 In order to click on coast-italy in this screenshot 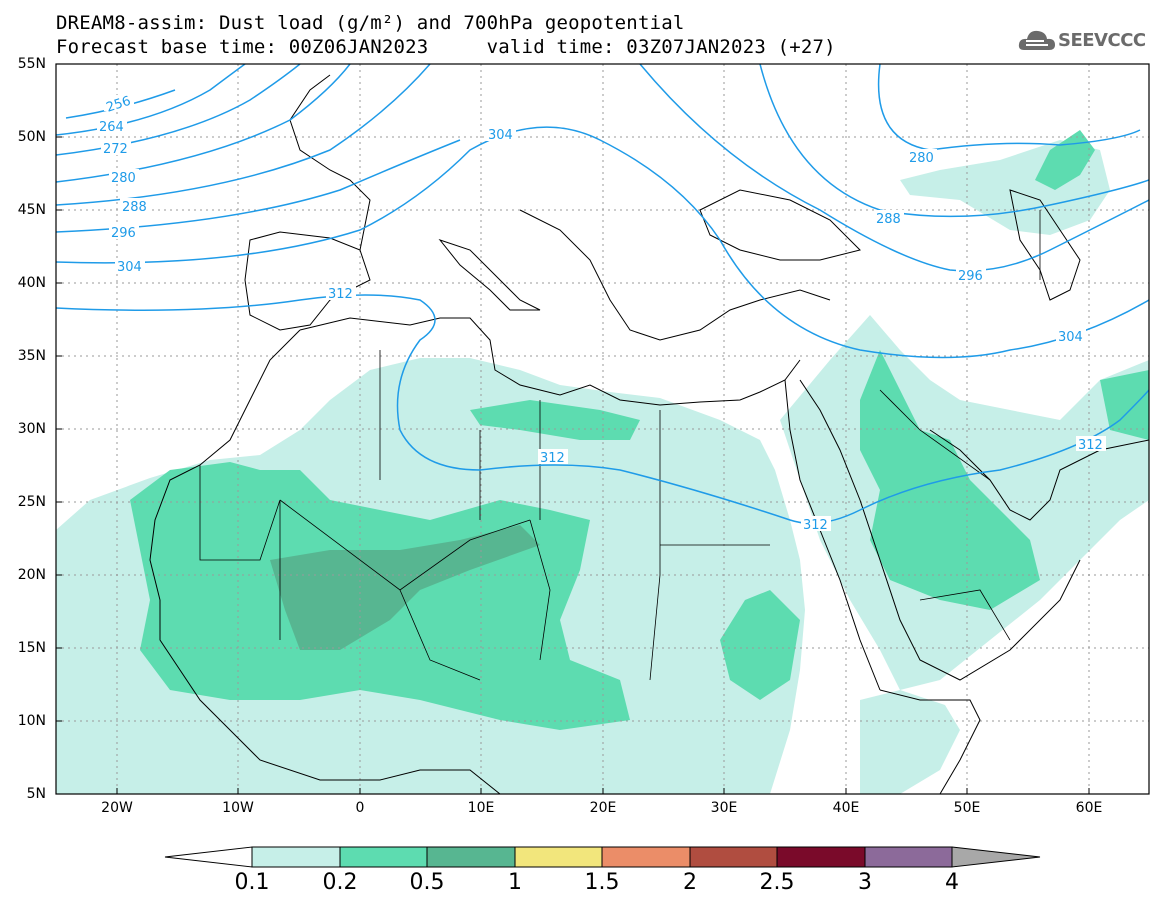, I will do `click(489, 274)`.